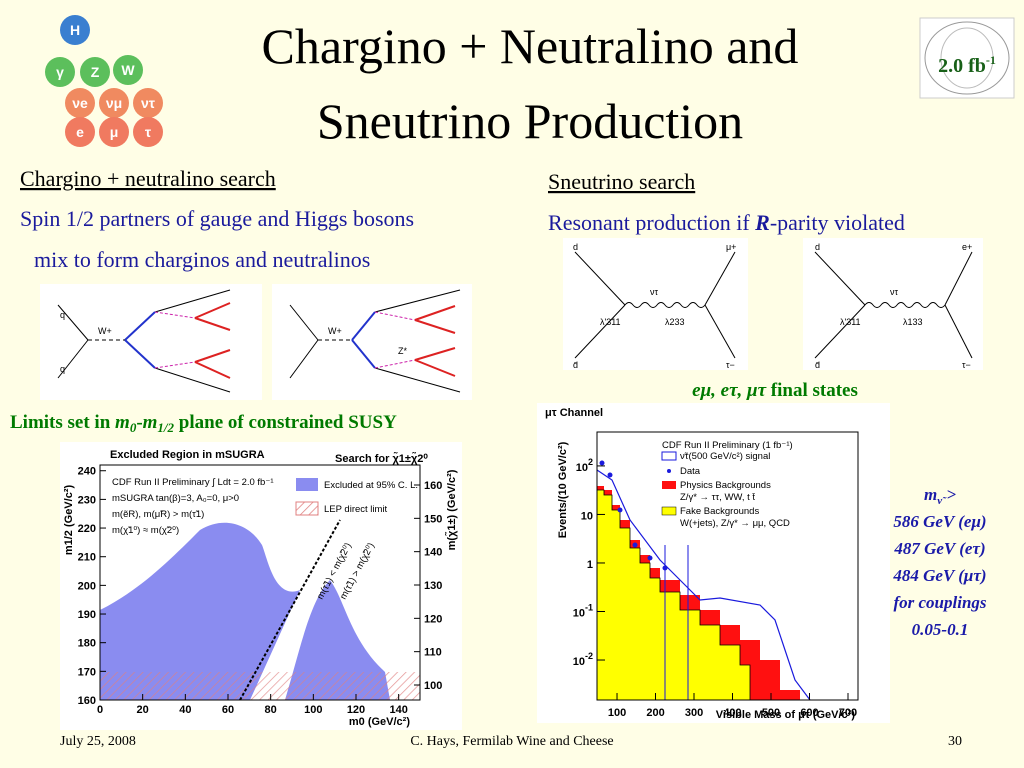 The width and height of the screenshot is (1024, 768). Describe the element at coordinates (725, 485) in the screenshot. I see `legend-label: Physics Backgrounds` at that location.